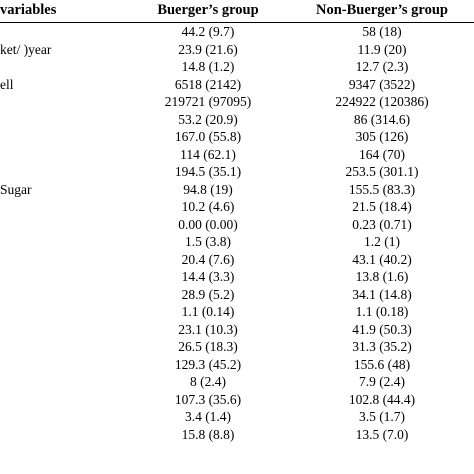 The height and width of the screenshot is (474, 474). I want to click on non-buergers-value-cell: 253.5 (301.1), so click(382, 171).